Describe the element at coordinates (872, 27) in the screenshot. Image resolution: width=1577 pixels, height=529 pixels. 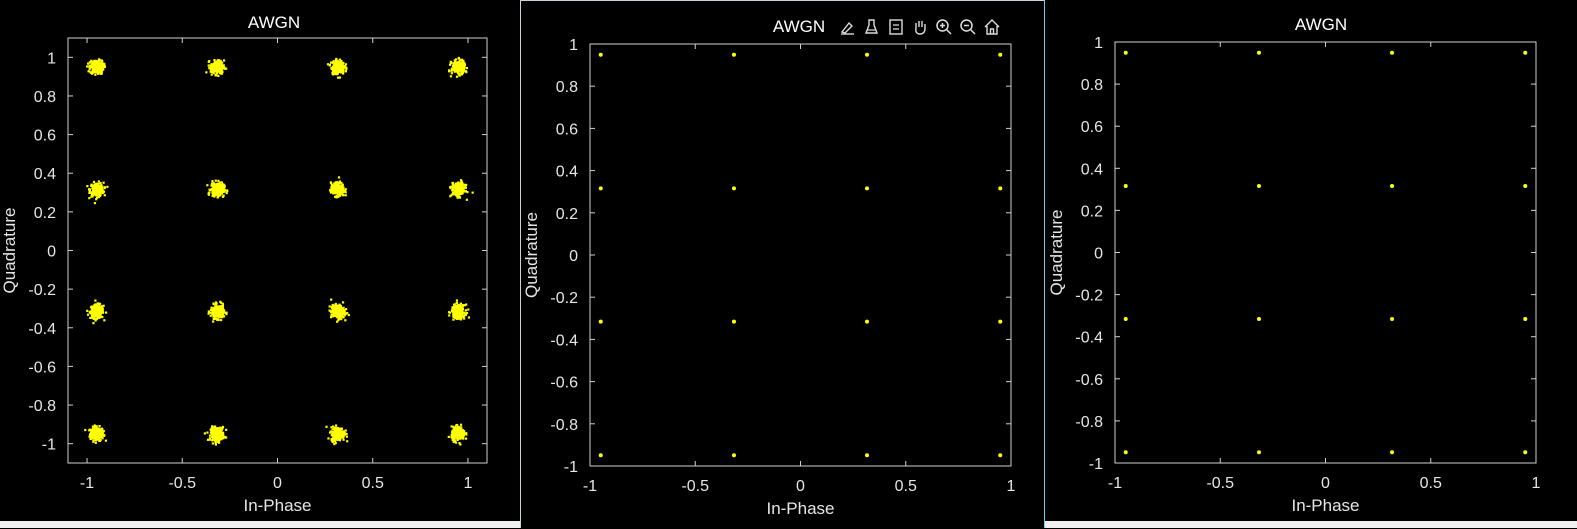
I see `data-tips-icon` at that location.